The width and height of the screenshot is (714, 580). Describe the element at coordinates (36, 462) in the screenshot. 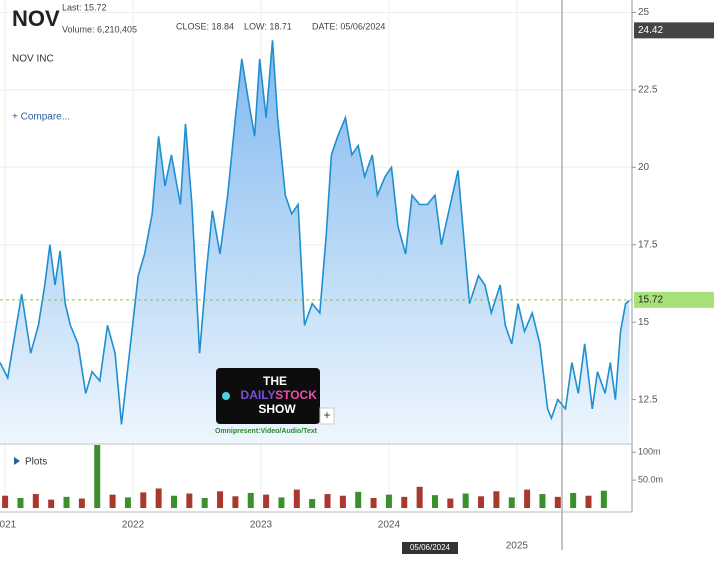

I see `plots-button: Plots` at that location.